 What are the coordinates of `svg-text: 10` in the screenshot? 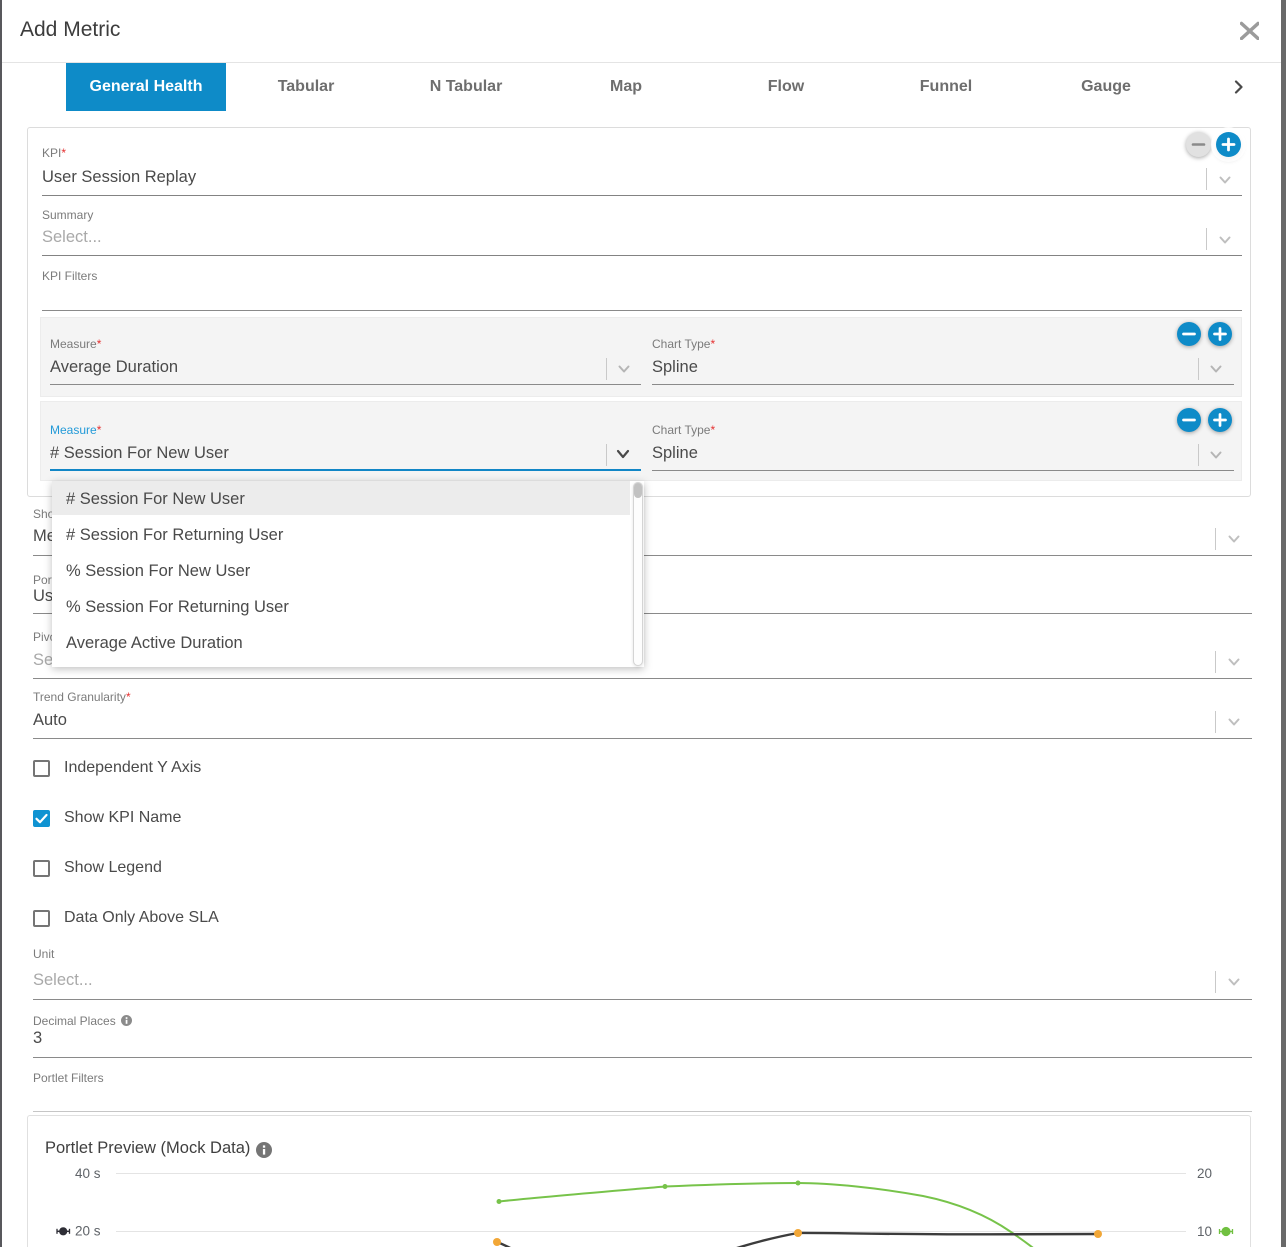 It's located at (1204, 1231).